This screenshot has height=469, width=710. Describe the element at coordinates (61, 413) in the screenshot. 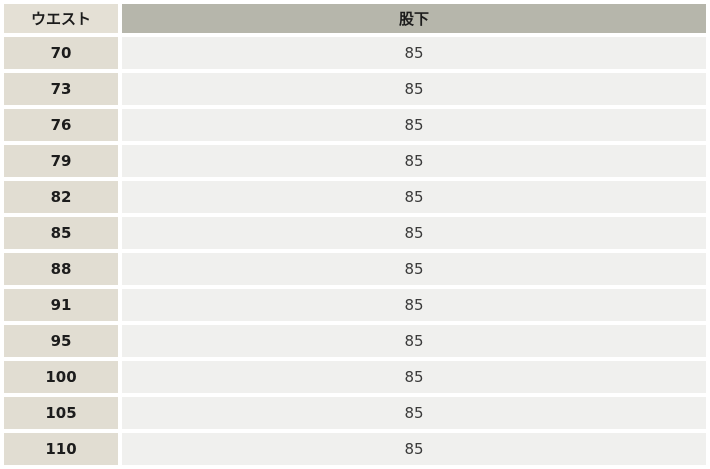

I see `waist-cell: 105` at that location.